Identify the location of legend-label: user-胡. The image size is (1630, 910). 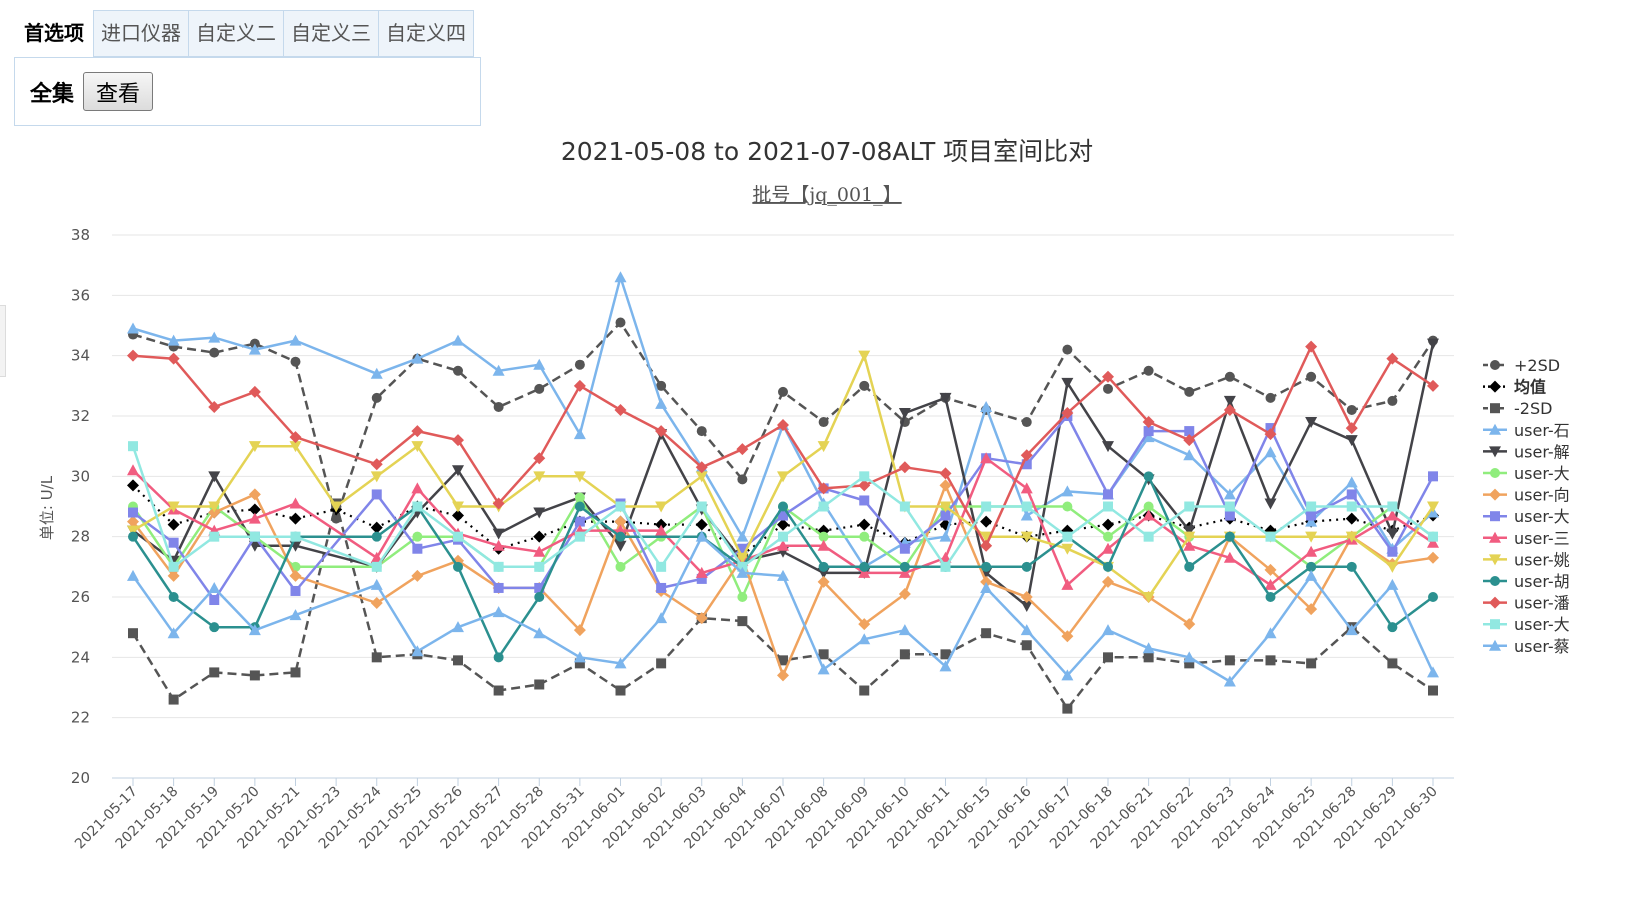
(1542, 581).